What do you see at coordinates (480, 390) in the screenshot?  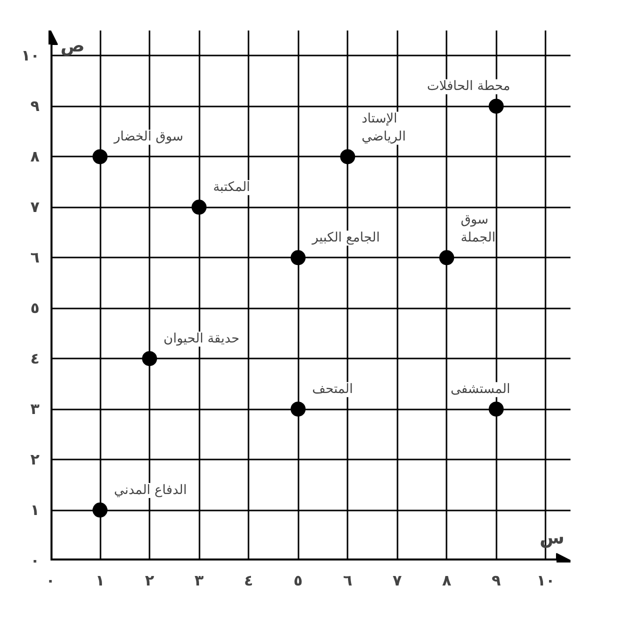 I see `annotation: المستشفى` at bounding box center [480, 390].